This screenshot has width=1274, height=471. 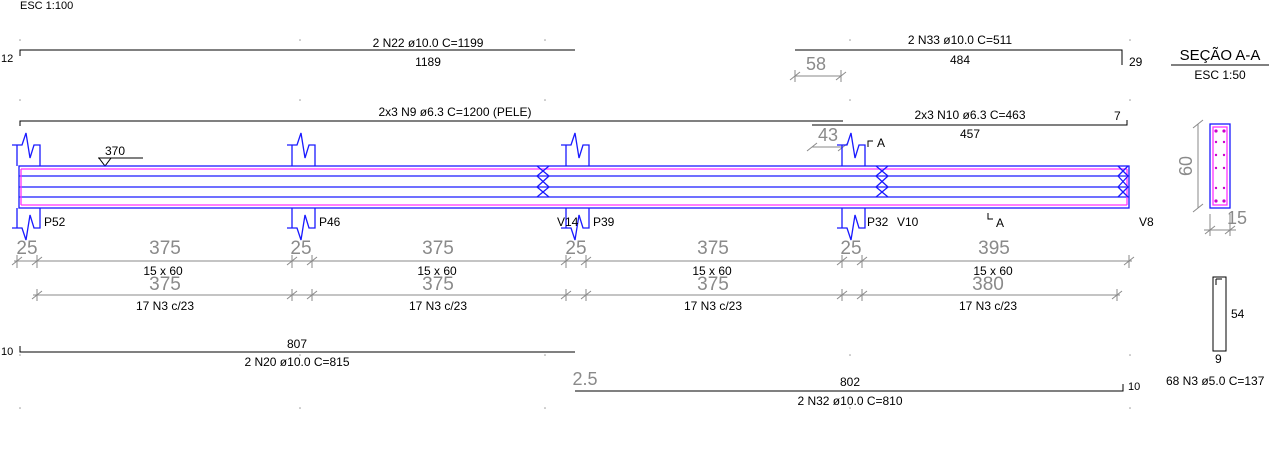 I want to click on support-label-v8: V8, so click(x=1146, y=222).